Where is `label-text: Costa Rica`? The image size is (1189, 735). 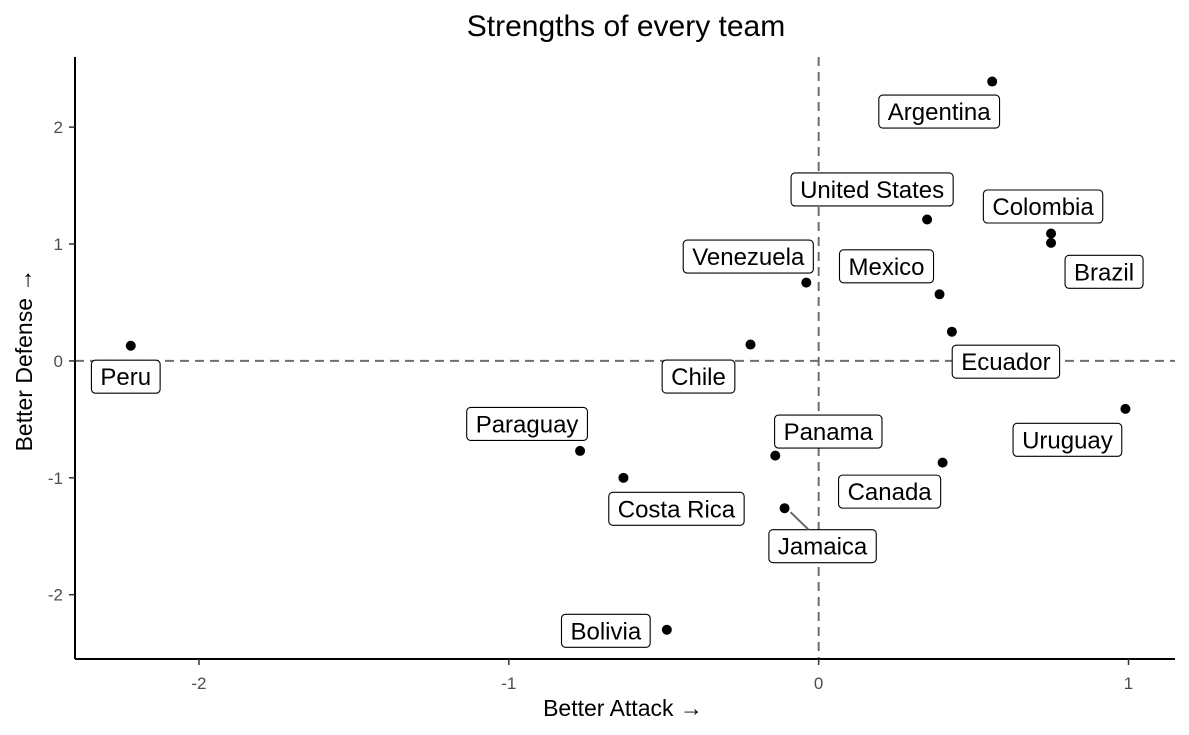
label-text: Costa Rica is located at coordinates (677, 509).